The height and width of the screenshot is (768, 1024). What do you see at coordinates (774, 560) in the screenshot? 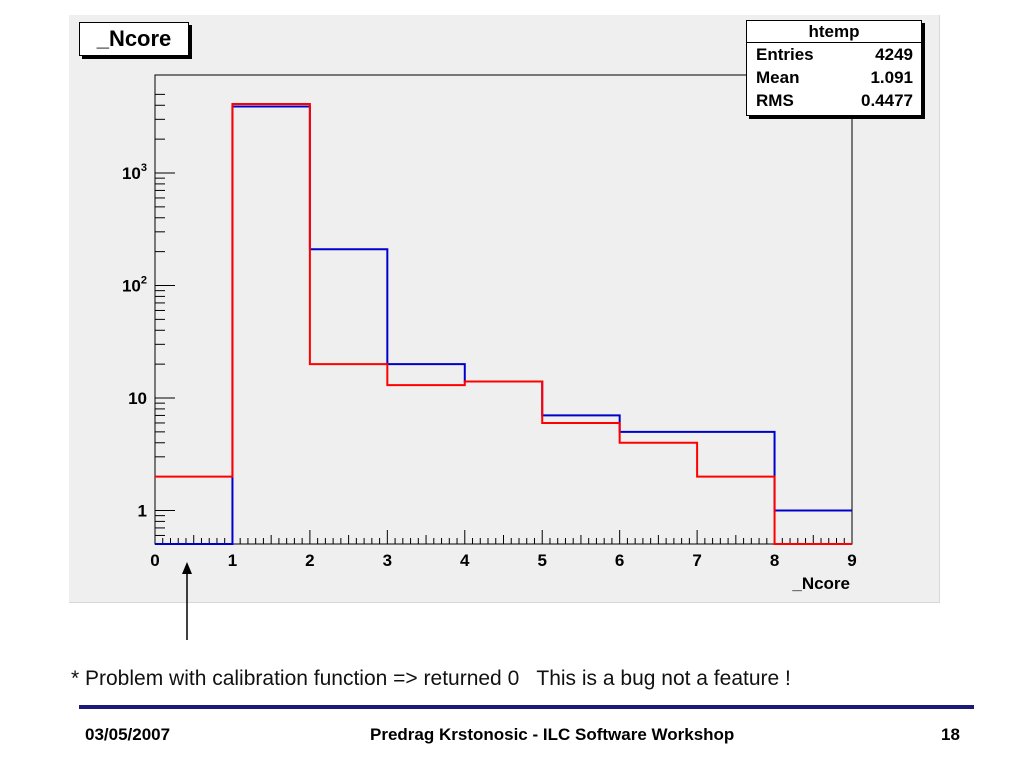
I see `x-tick-label: 8` at bounding box center [774, 560].